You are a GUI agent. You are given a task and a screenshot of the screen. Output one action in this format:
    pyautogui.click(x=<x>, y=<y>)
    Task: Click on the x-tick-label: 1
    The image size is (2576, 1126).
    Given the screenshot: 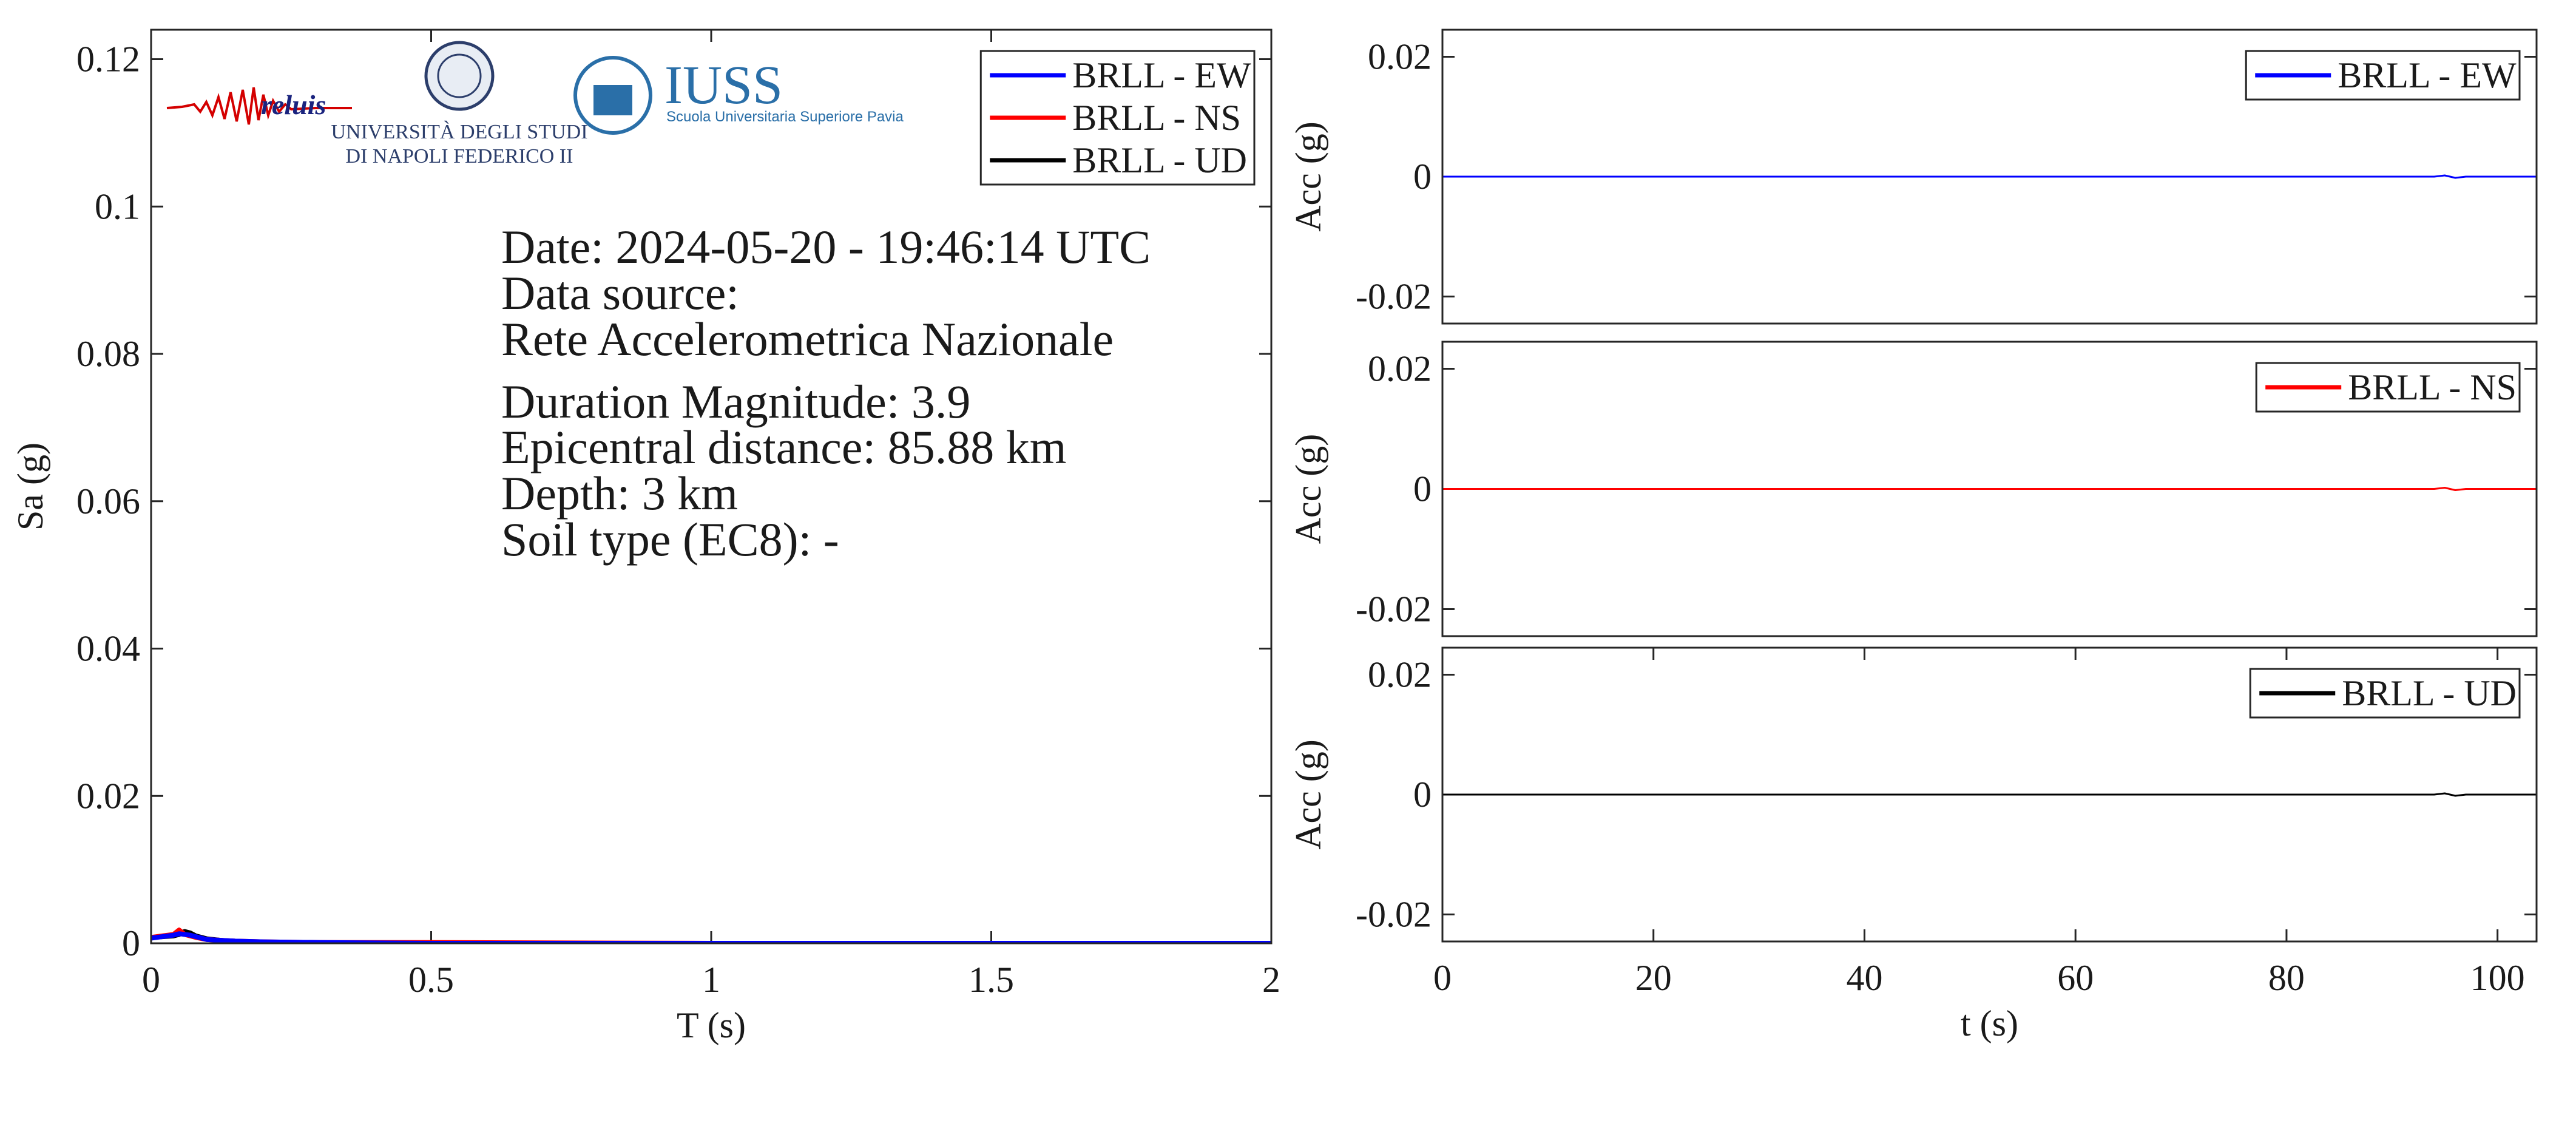 What is the action you would take?
    pyautogui.click(x=711, y=980)
    